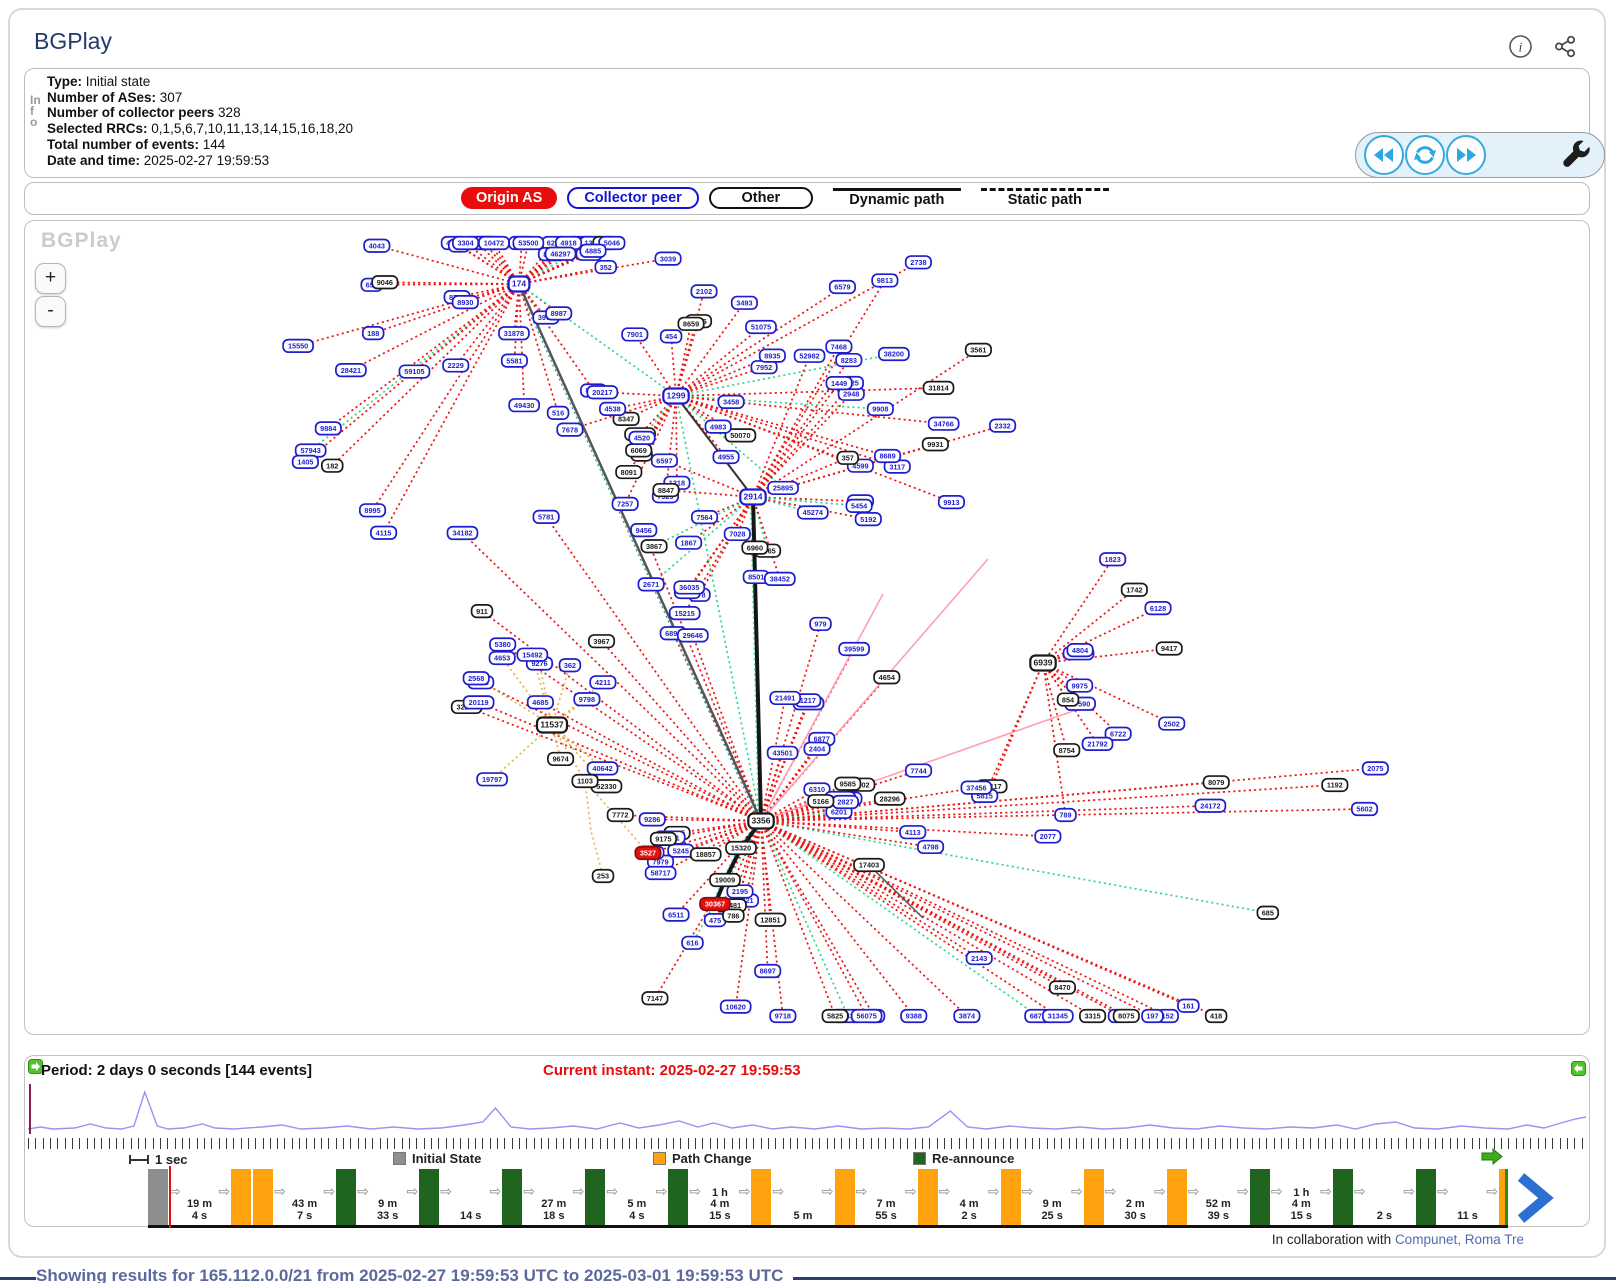  Describe the element at coordinates (681, 850) in the screenshot. I see `as-node: 5245` at that location.